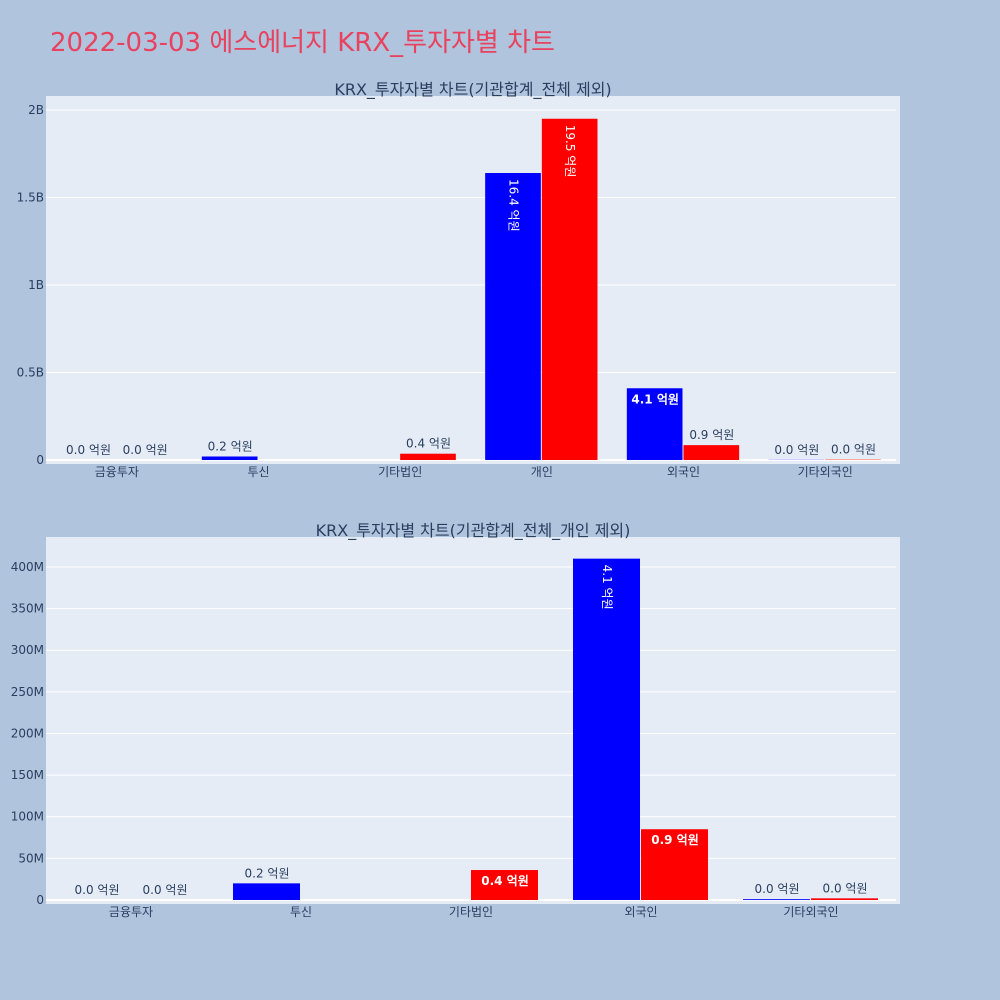  What do you see at coordinates (570, 151) in the screenshot?
I see `data-label: 19.5 억원` at bounding box center [570, 151].